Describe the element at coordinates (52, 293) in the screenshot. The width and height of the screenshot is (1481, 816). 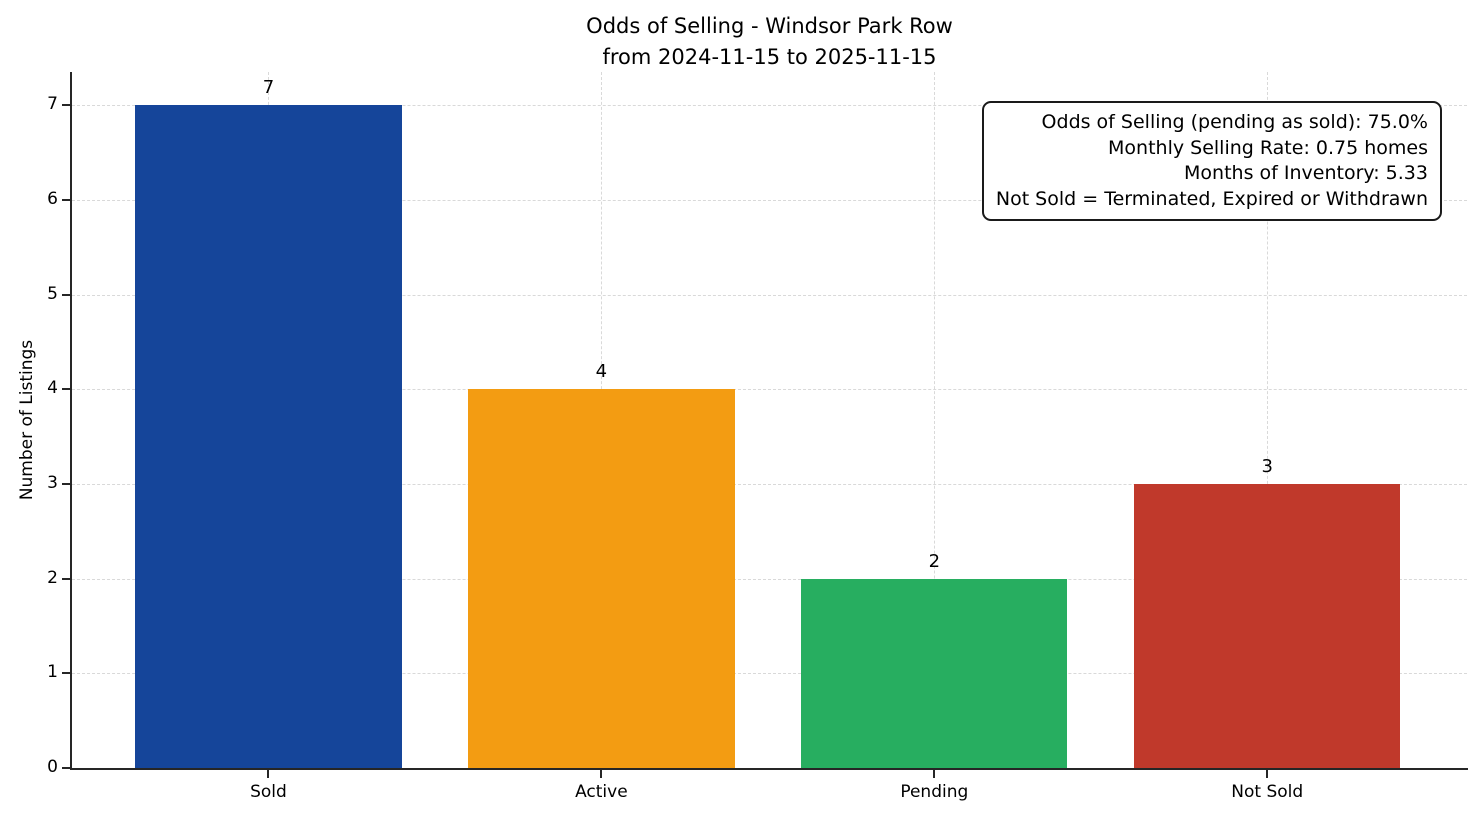
I see `y-tick-label: 5` at that location.